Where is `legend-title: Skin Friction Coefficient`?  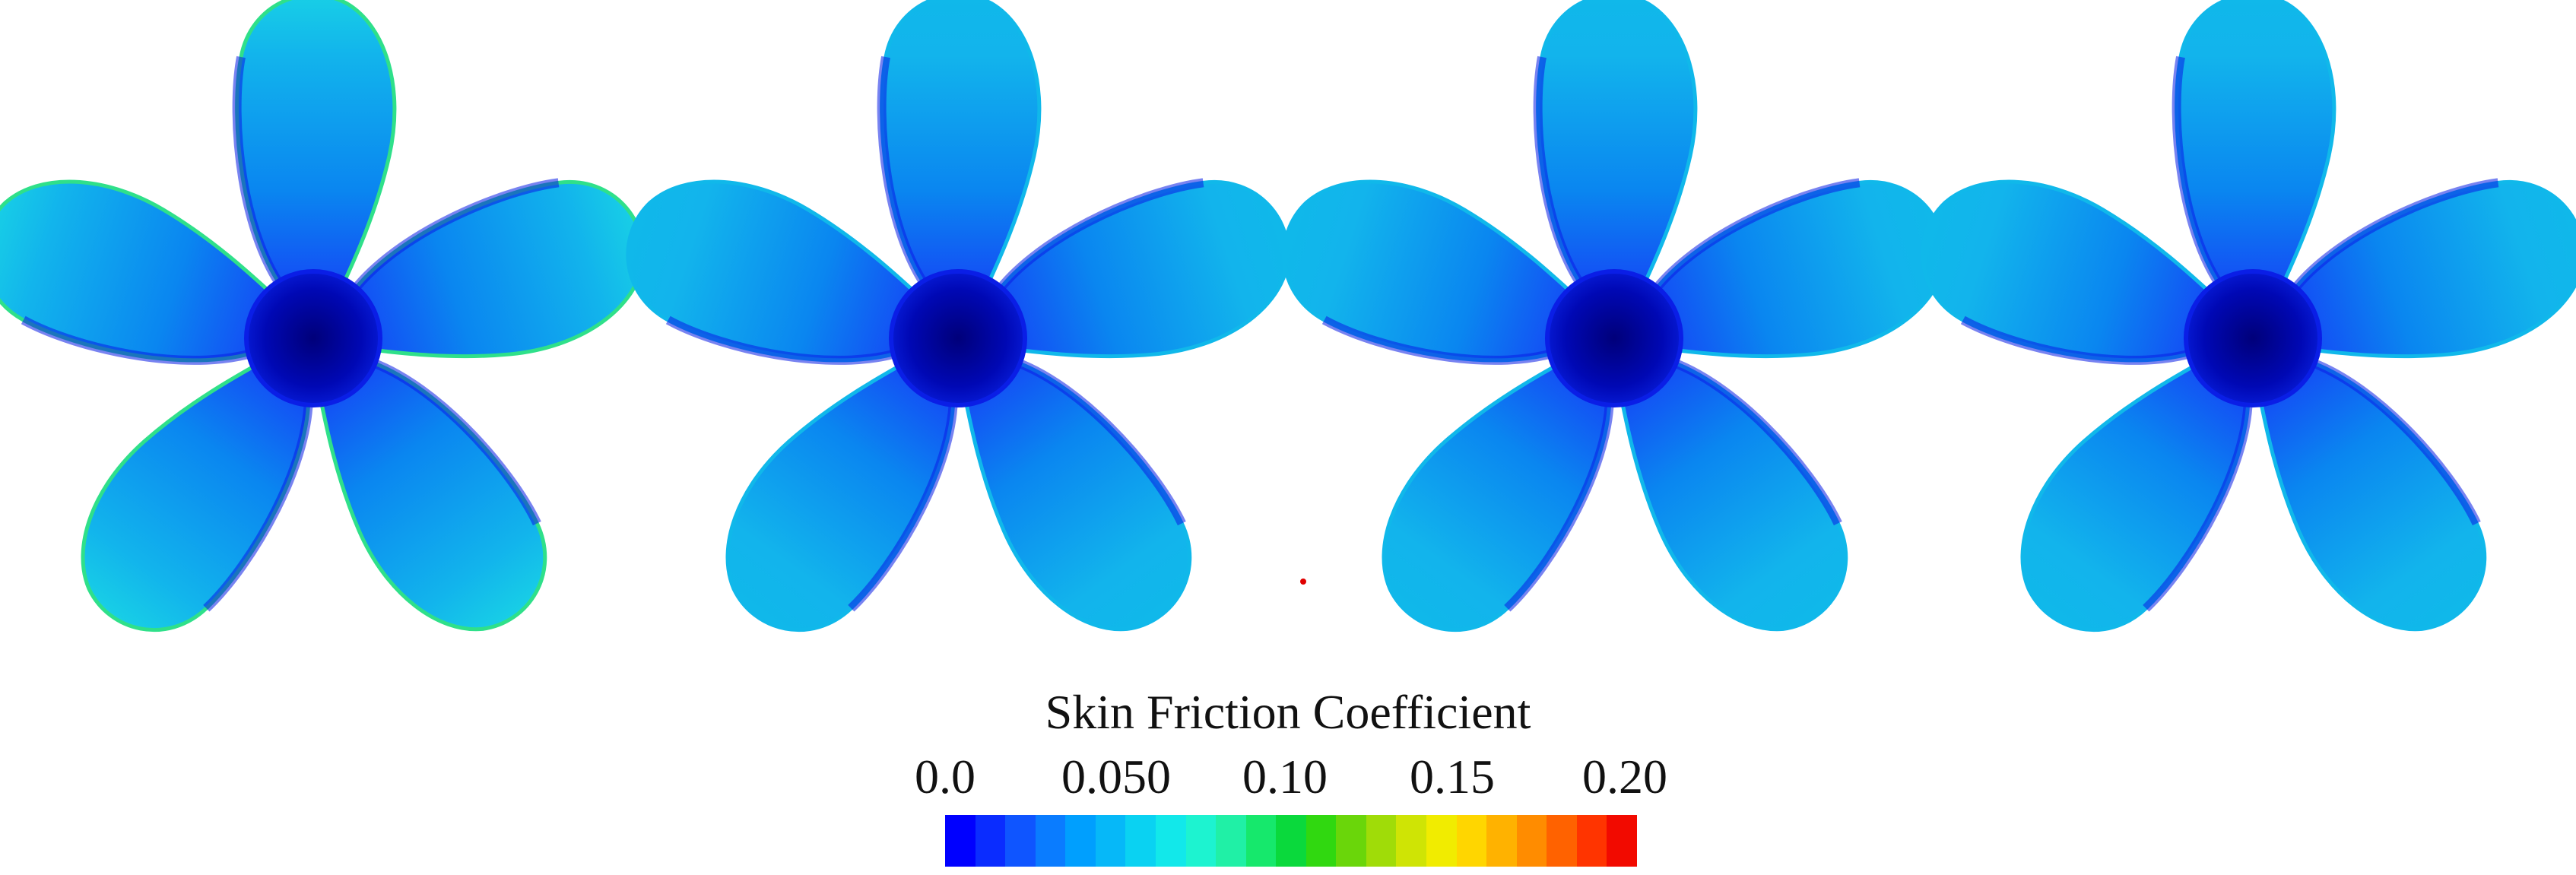 legend-title: Skin Friction Coefficient is located at coordinates (1288, 712).